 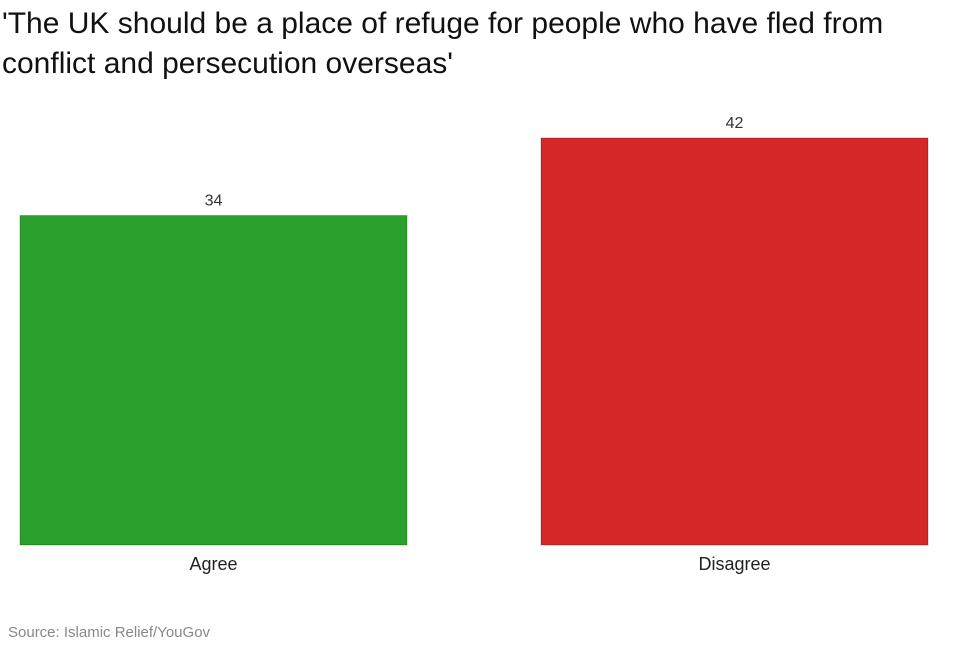 I want to click on data-label: 34, so click(x=214, y=201).